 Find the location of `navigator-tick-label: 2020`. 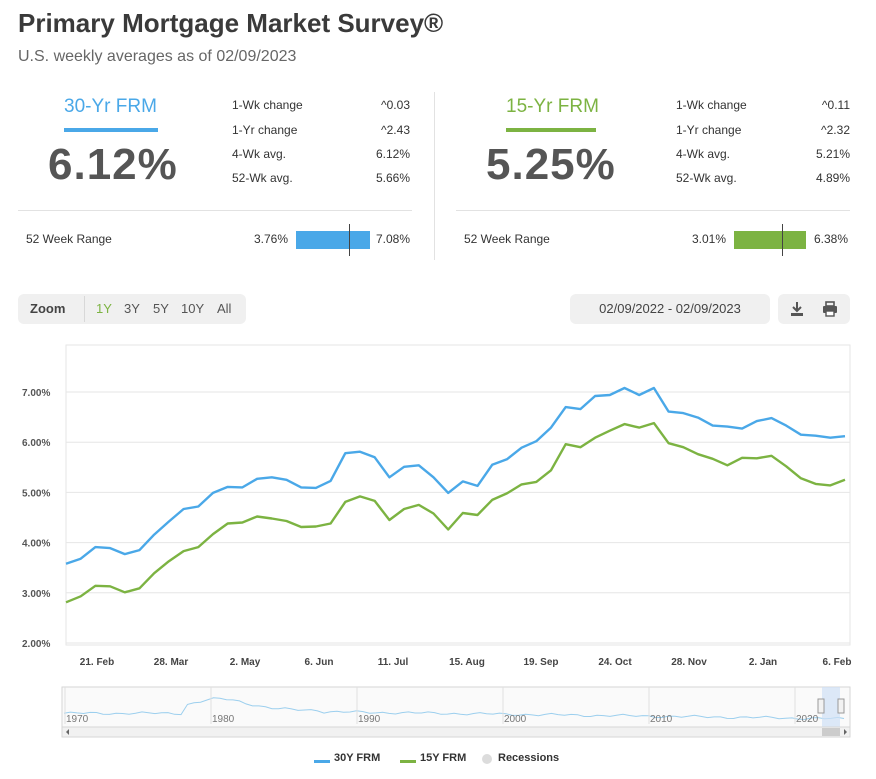

navigator-tick-label: 2020 is located at coordinates (807, 719).